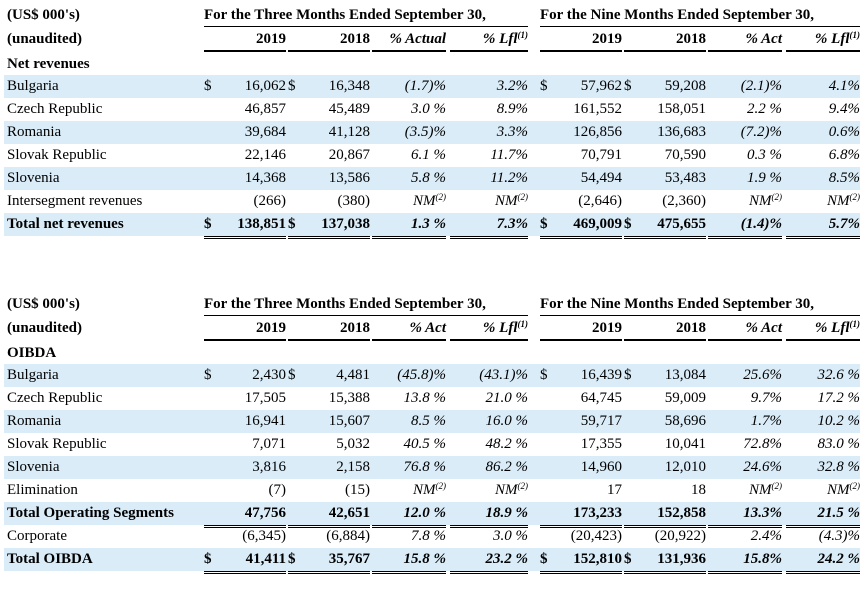 The height and width of the screenshot is (601, 868). I want to click on row-label: Corporate, so click(37, 536).